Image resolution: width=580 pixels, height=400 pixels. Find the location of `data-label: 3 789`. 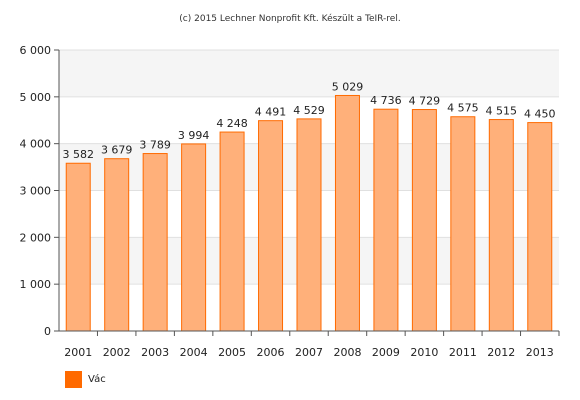

data-label: 3 789 is located at coordinates (155, 145).